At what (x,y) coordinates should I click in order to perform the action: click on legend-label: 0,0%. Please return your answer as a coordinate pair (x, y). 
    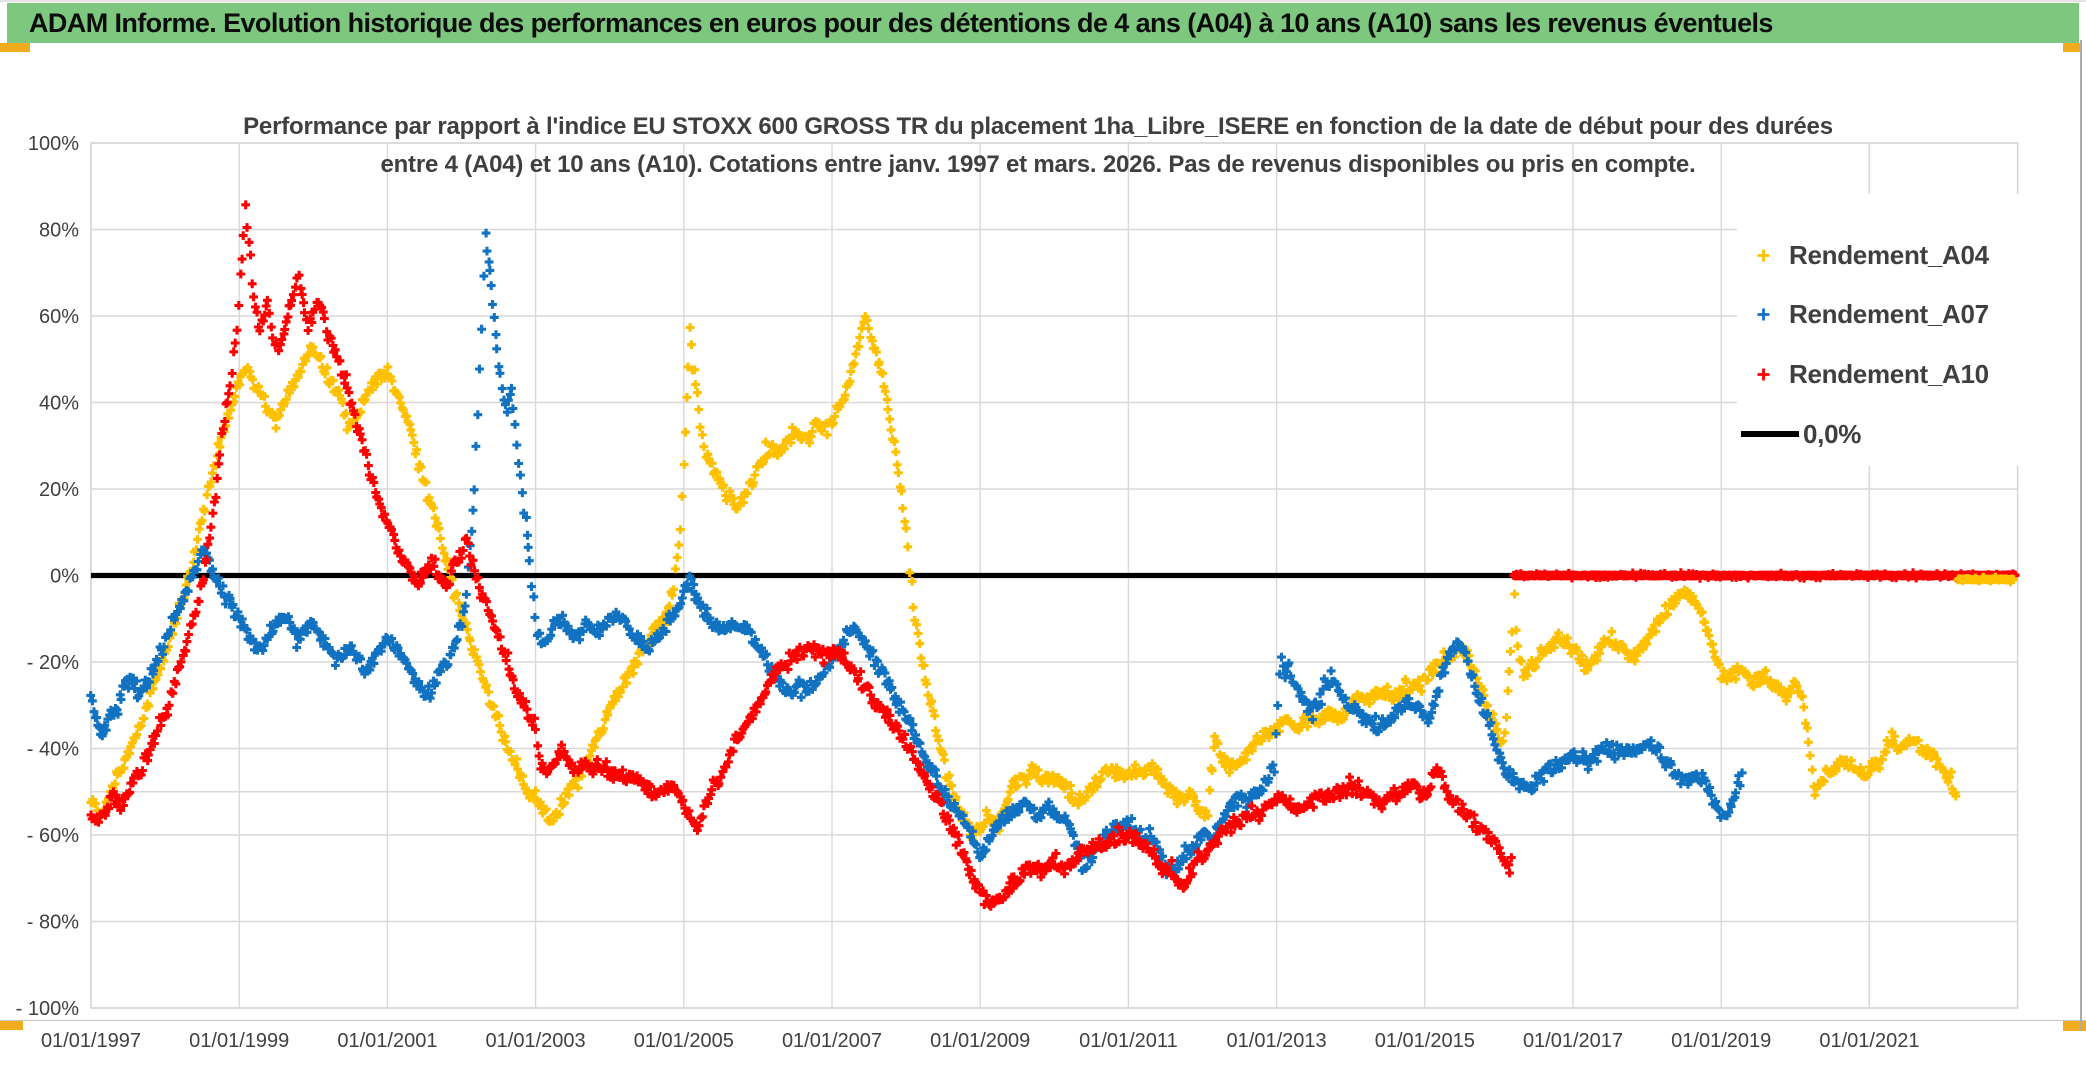
    Looking at the image, I should click on (1832, 433).